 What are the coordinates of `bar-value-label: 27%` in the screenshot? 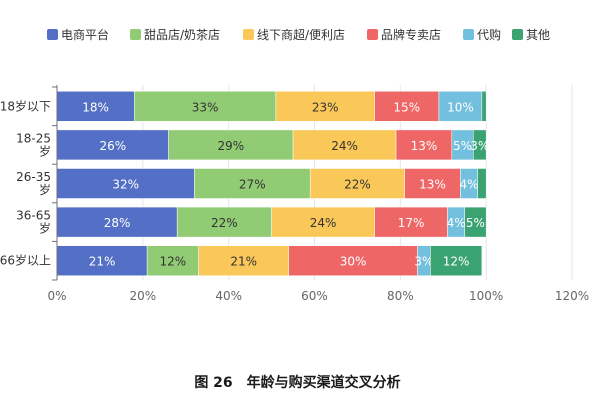 It's located at (252, 185).